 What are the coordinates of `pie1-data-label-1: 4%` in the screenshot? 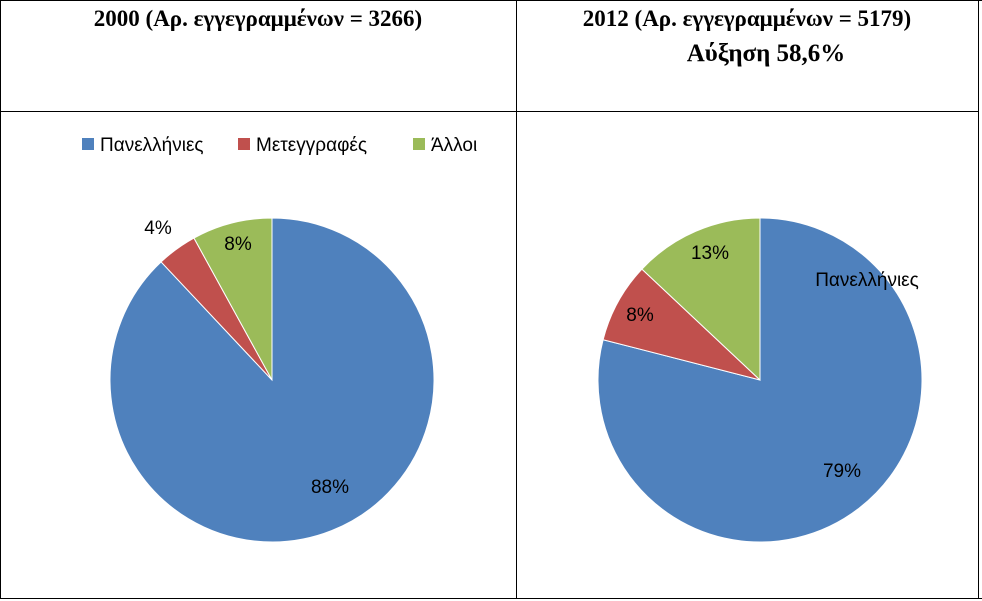 It's located at (158, 228).